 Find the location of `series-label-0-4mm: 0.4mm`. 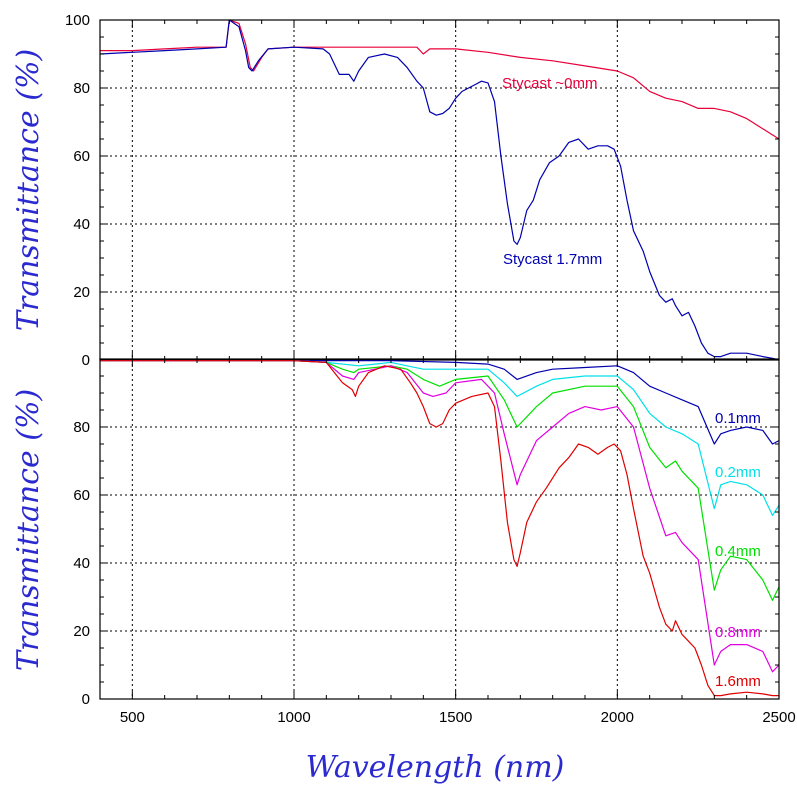

series-label-0-4mm: 0.4mm is located at coordinates (738, 551).